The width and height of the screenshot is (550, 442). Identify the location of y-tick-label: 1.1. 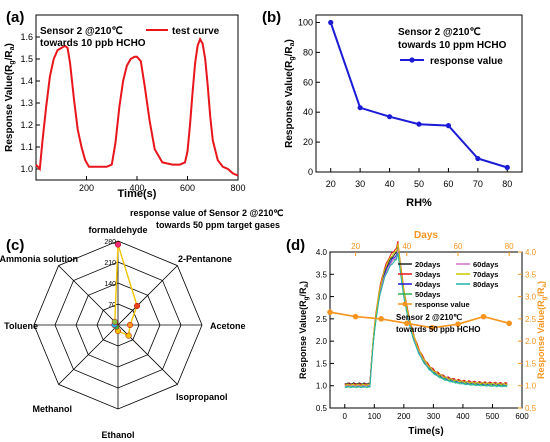
(26, 147).